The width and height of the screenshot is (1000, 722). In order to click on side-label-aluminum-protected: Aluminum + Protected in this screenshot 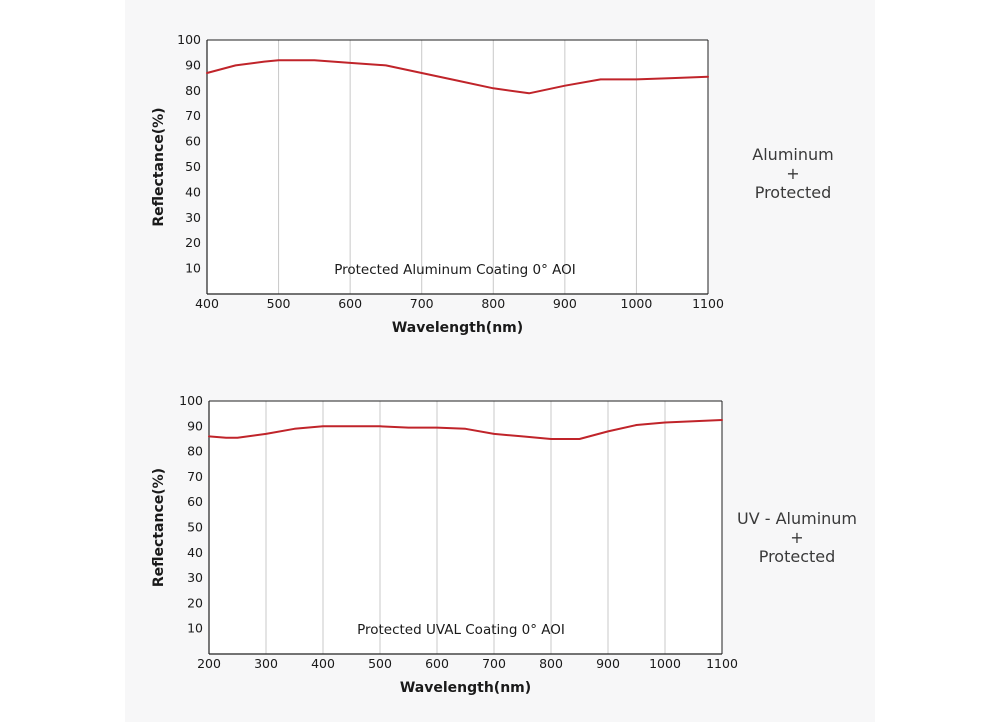, I will do `click(793, 173)`.